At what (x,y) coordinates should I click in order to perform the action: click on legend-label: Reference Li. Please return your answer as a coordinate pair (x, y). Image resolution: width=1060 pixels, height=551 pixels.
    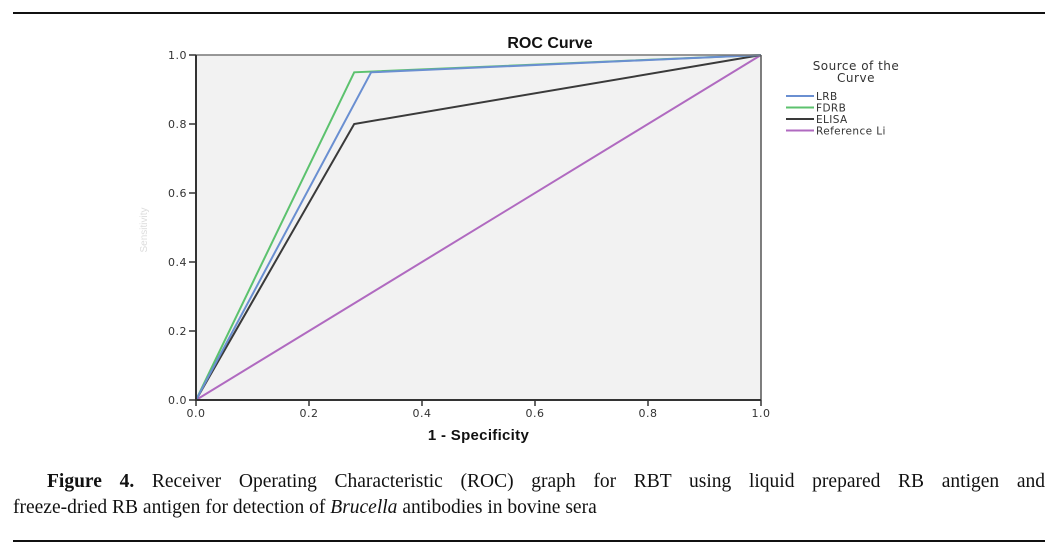
    Looking at the image, I should click on (851, 132).